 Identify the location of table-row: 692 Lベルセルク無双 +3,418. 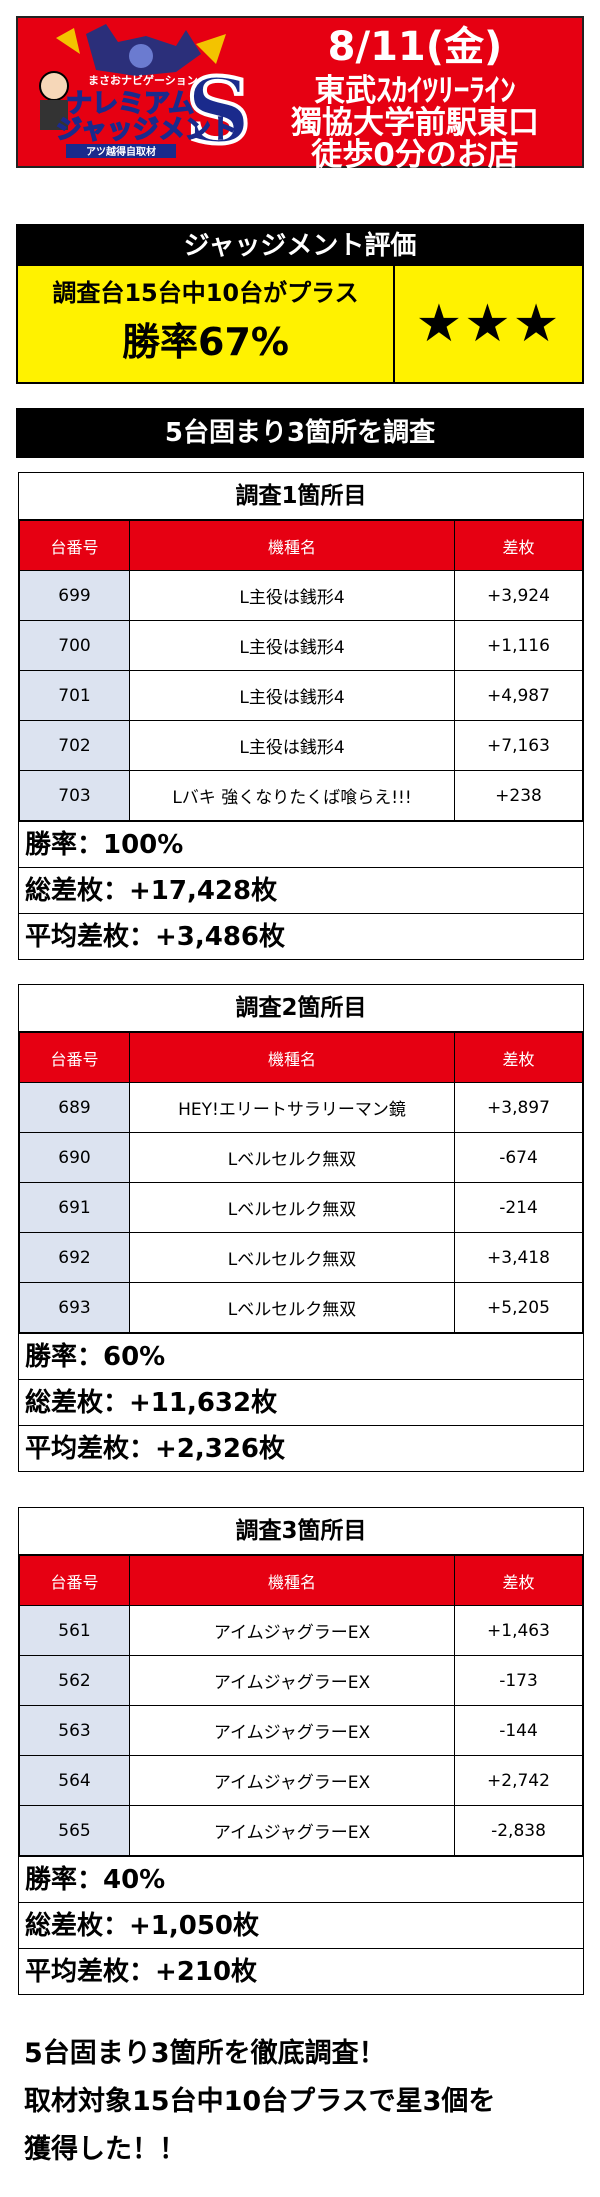
(301, 1257).